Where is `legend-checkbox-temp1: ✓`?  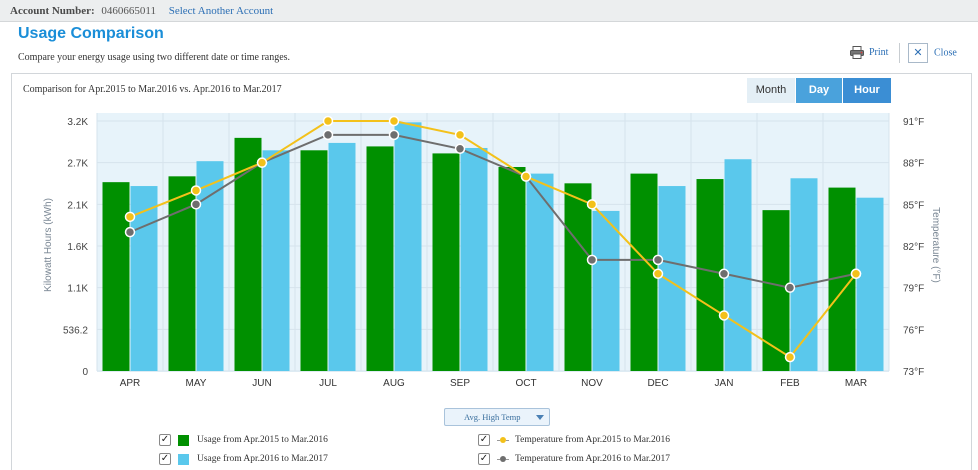
legend-checkbox-temp1: ✓ is located at coordinates (484, 440).